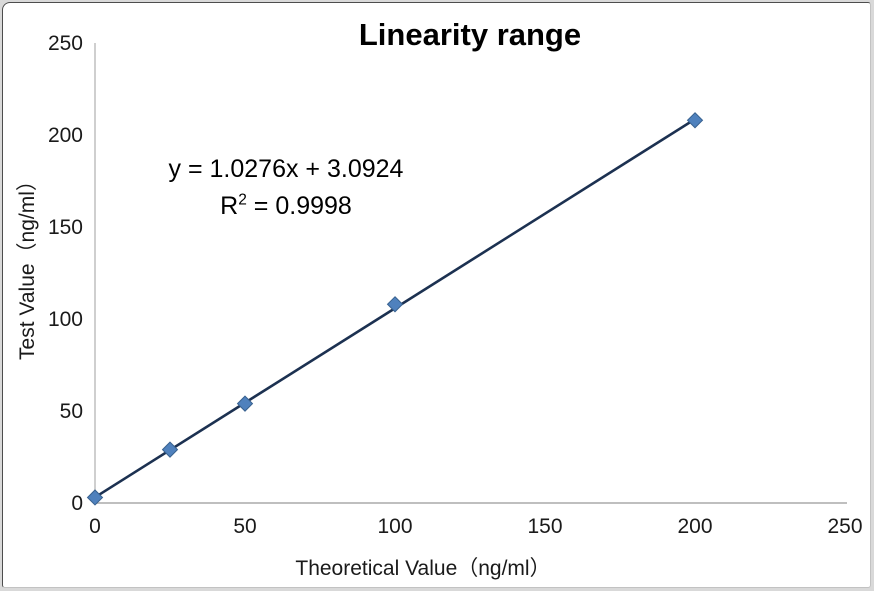 The width and height of the screenshot is (874, 591). I want to click on x-tick-label: 50, so click(244, 526).